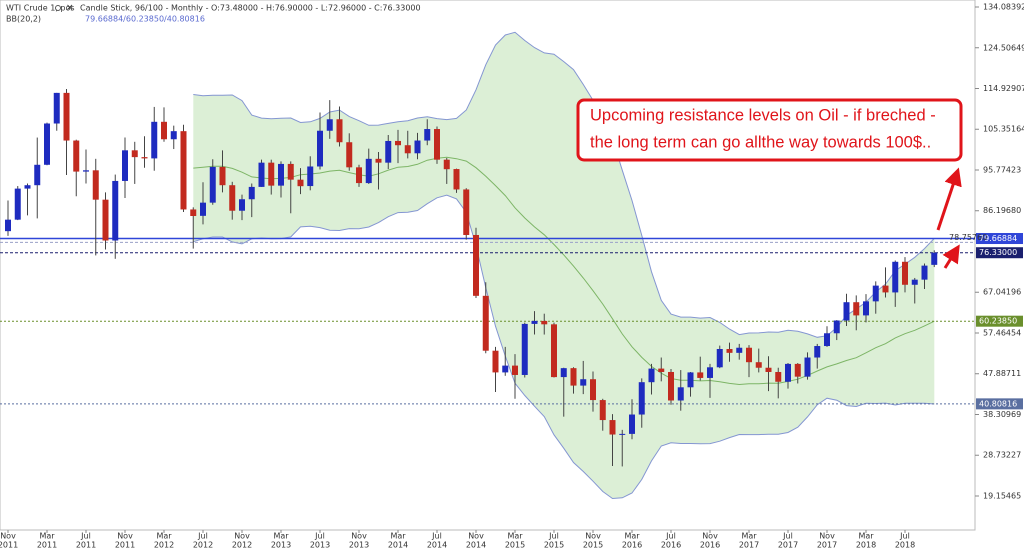 This screenshot has height=550, width=1024. Describe the element at coordinates (1002, 169) in the screenshot. I see `y-tick-label: 95.77423` at that location.